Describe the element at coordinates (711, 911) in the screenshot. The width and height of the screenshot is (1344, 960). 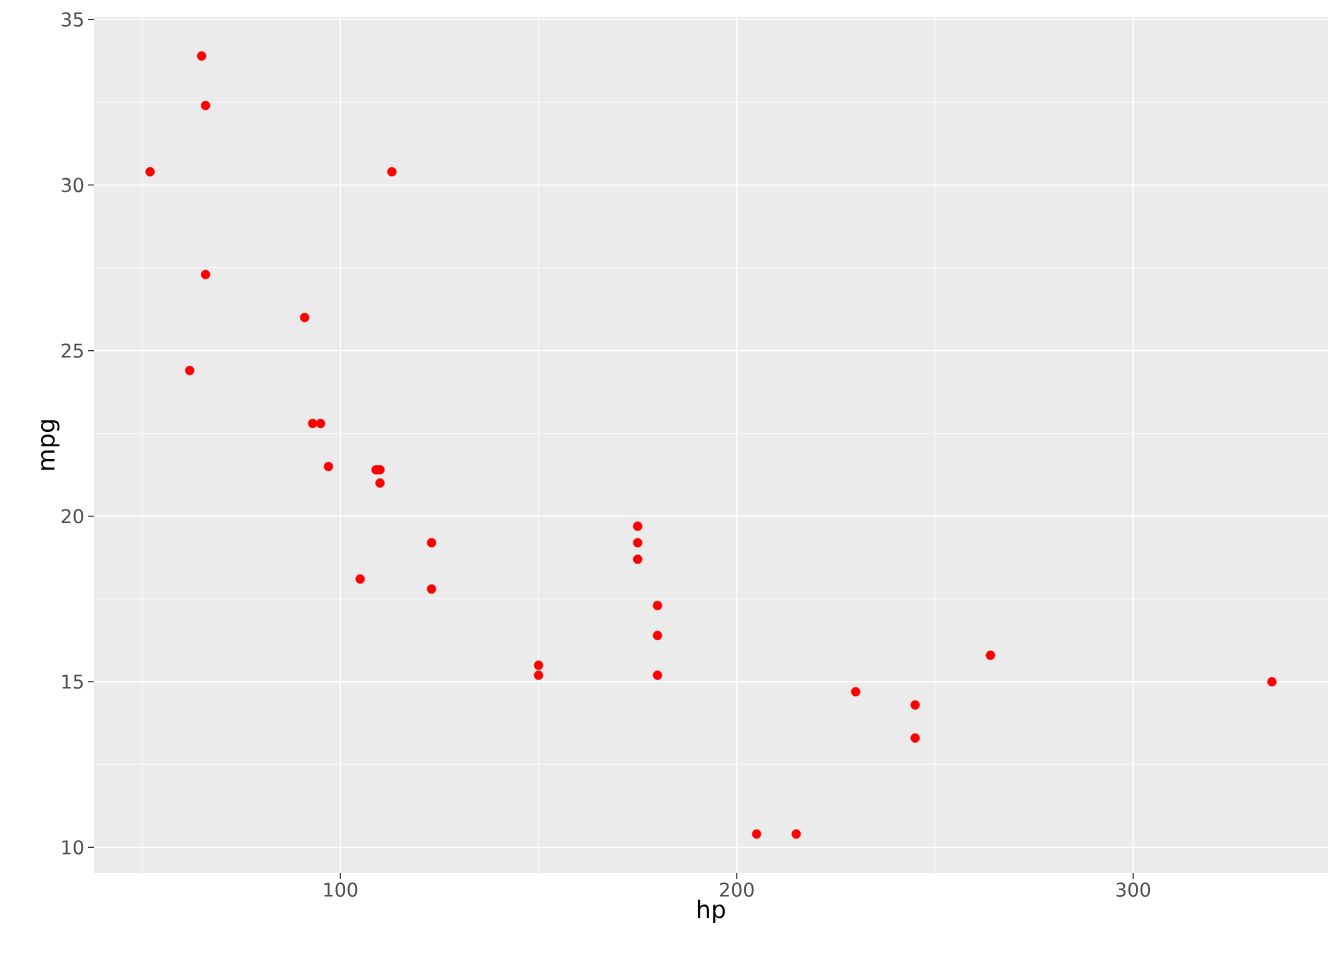
I see `x-axis-title: hp` at that location.